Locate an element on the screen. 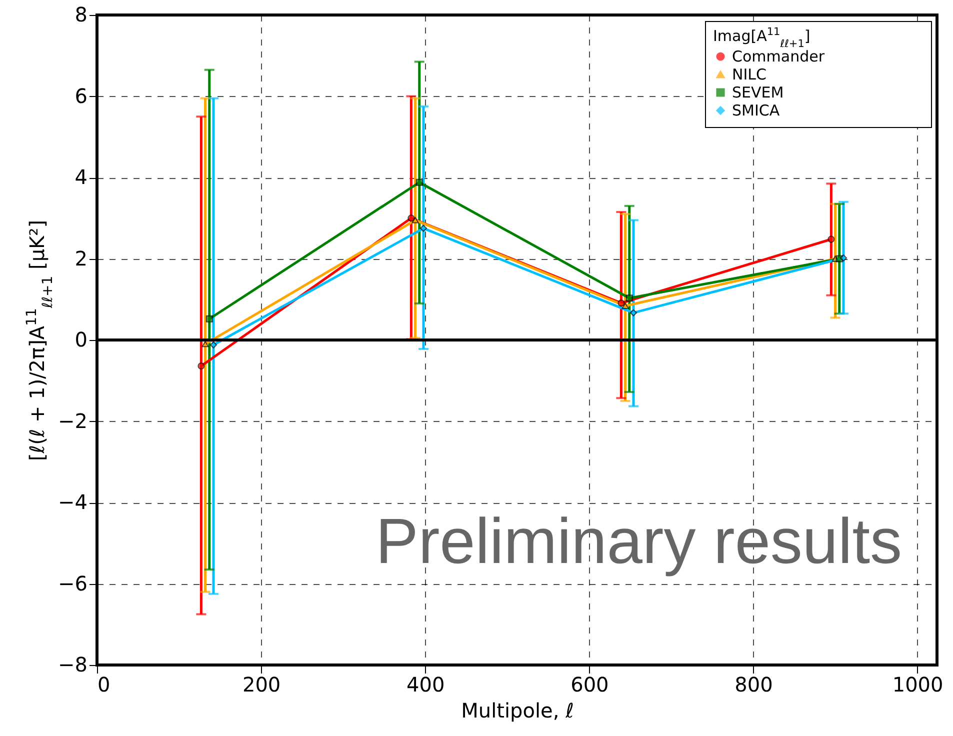 Image resolution: width=953 pixels, height=736 pixels. x-axis-title: Multipole, ℓ is located at coordinates (517, 710).